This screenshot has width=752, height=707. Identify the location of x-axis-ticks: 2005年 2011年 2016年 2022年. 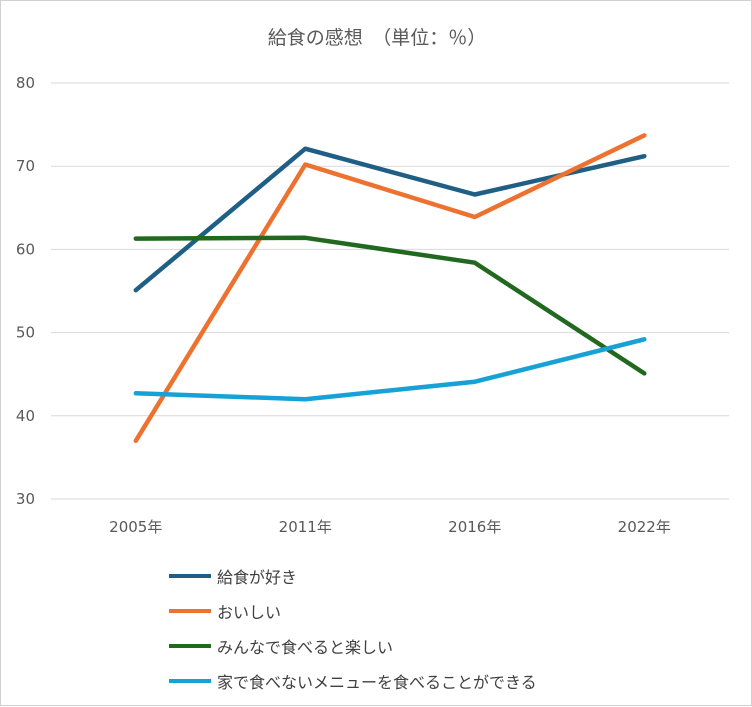
(390, 527).